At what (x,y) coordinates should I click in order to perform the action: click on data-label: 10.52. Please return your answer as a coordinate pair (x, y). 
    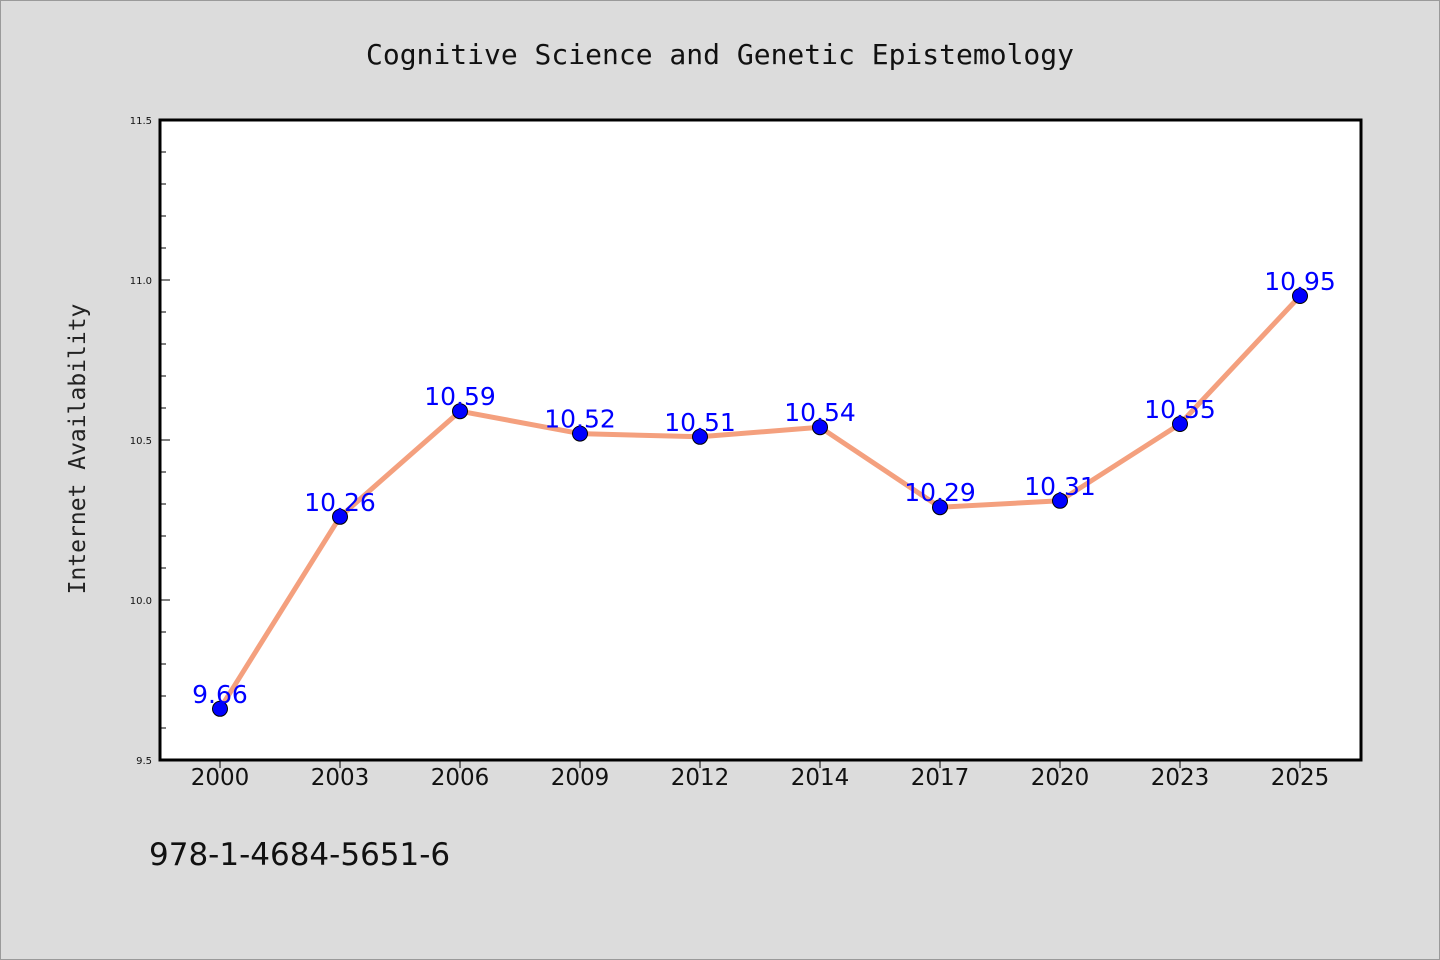
    Looking at the image, I should click on (580, 419).